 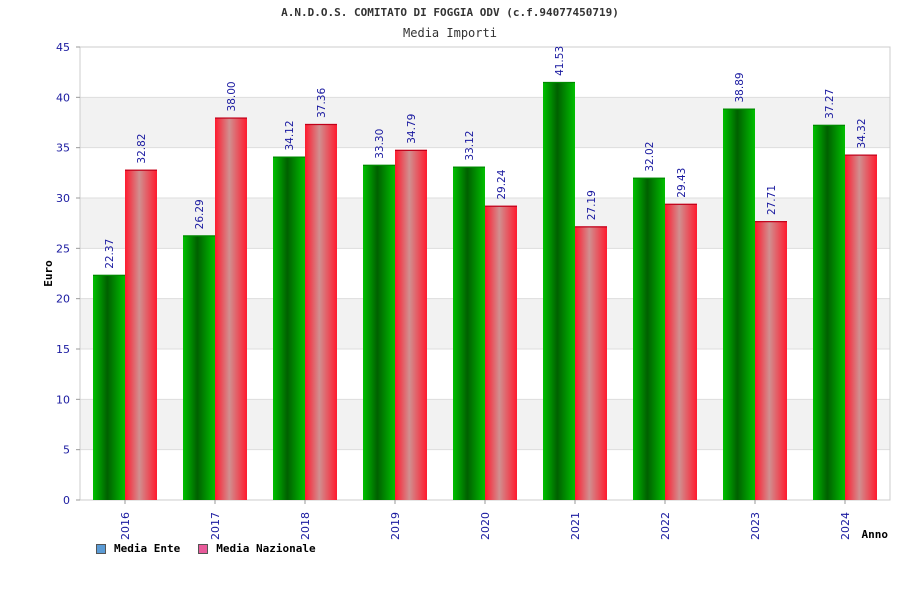 I want to click on legend-item-media-nazionale: Media Nazionale, so click(x=257, y=548).